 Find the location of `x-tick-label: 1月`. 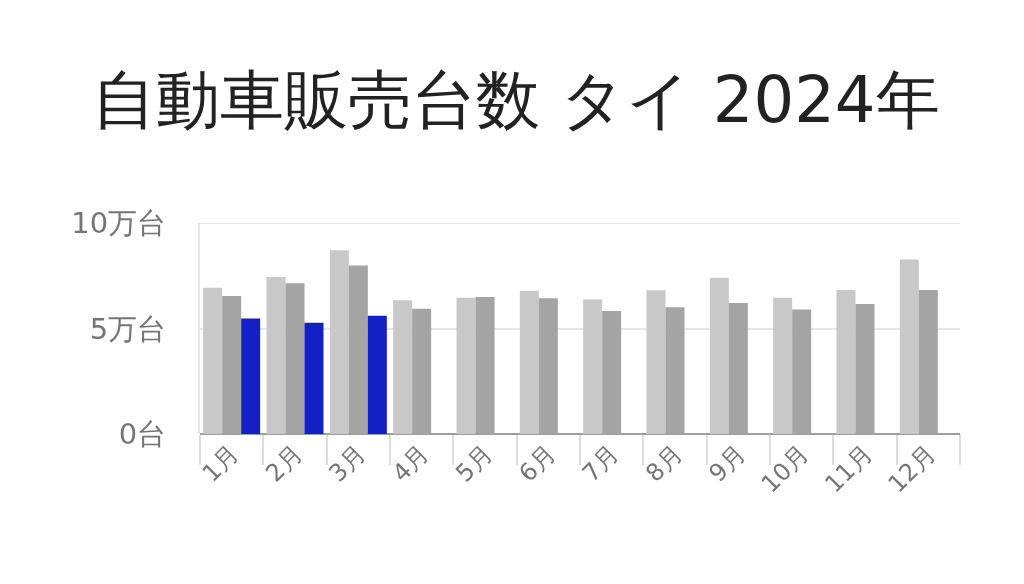

x-tick-label: 1月 is located at coordinates (220, 463).